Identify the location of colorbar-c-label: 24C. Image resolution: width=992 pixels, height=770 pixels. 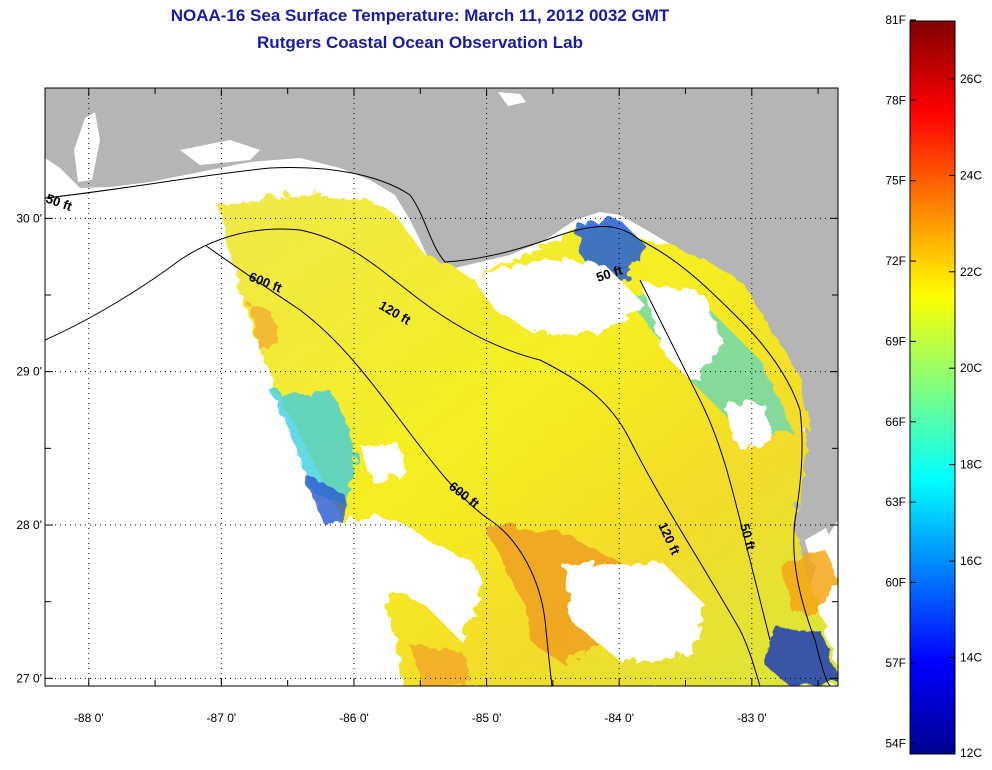
(971, 175).